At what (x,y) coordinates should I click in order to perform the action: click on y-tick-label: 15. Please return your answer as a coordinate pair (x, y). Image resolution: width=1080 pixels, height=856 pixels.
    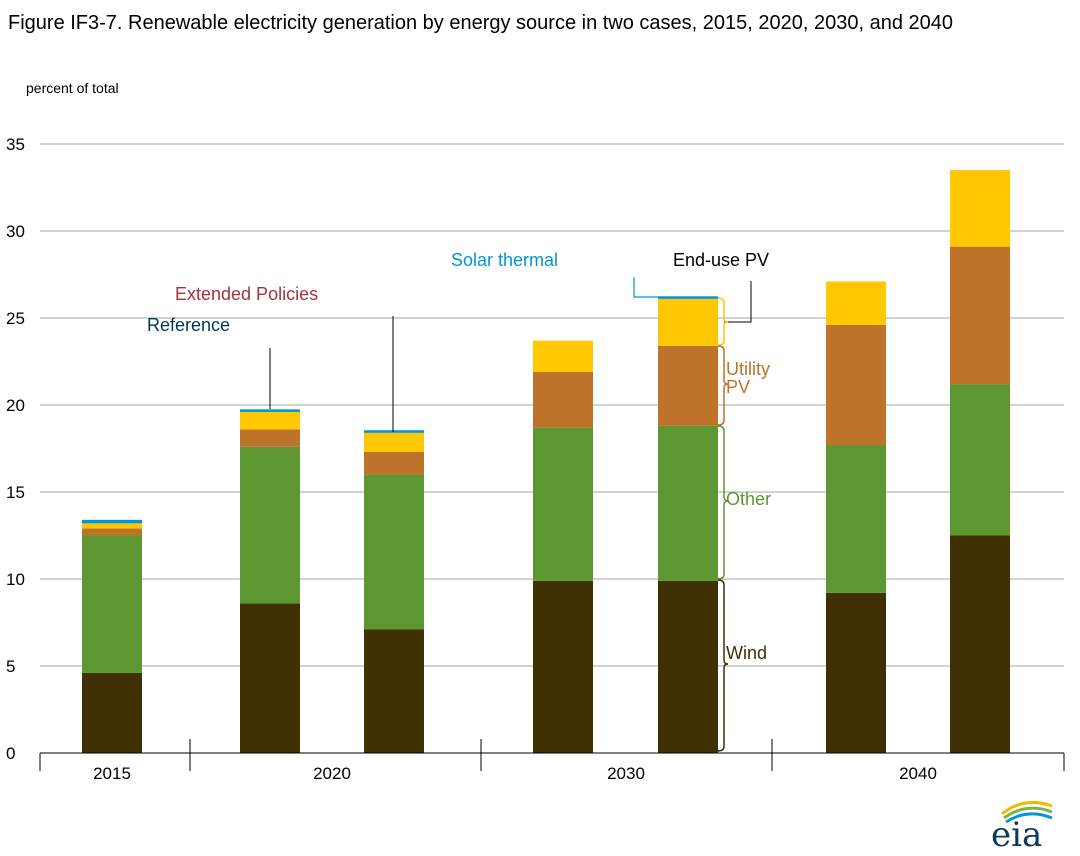
    Looking at the image, I should click on (15, 492).